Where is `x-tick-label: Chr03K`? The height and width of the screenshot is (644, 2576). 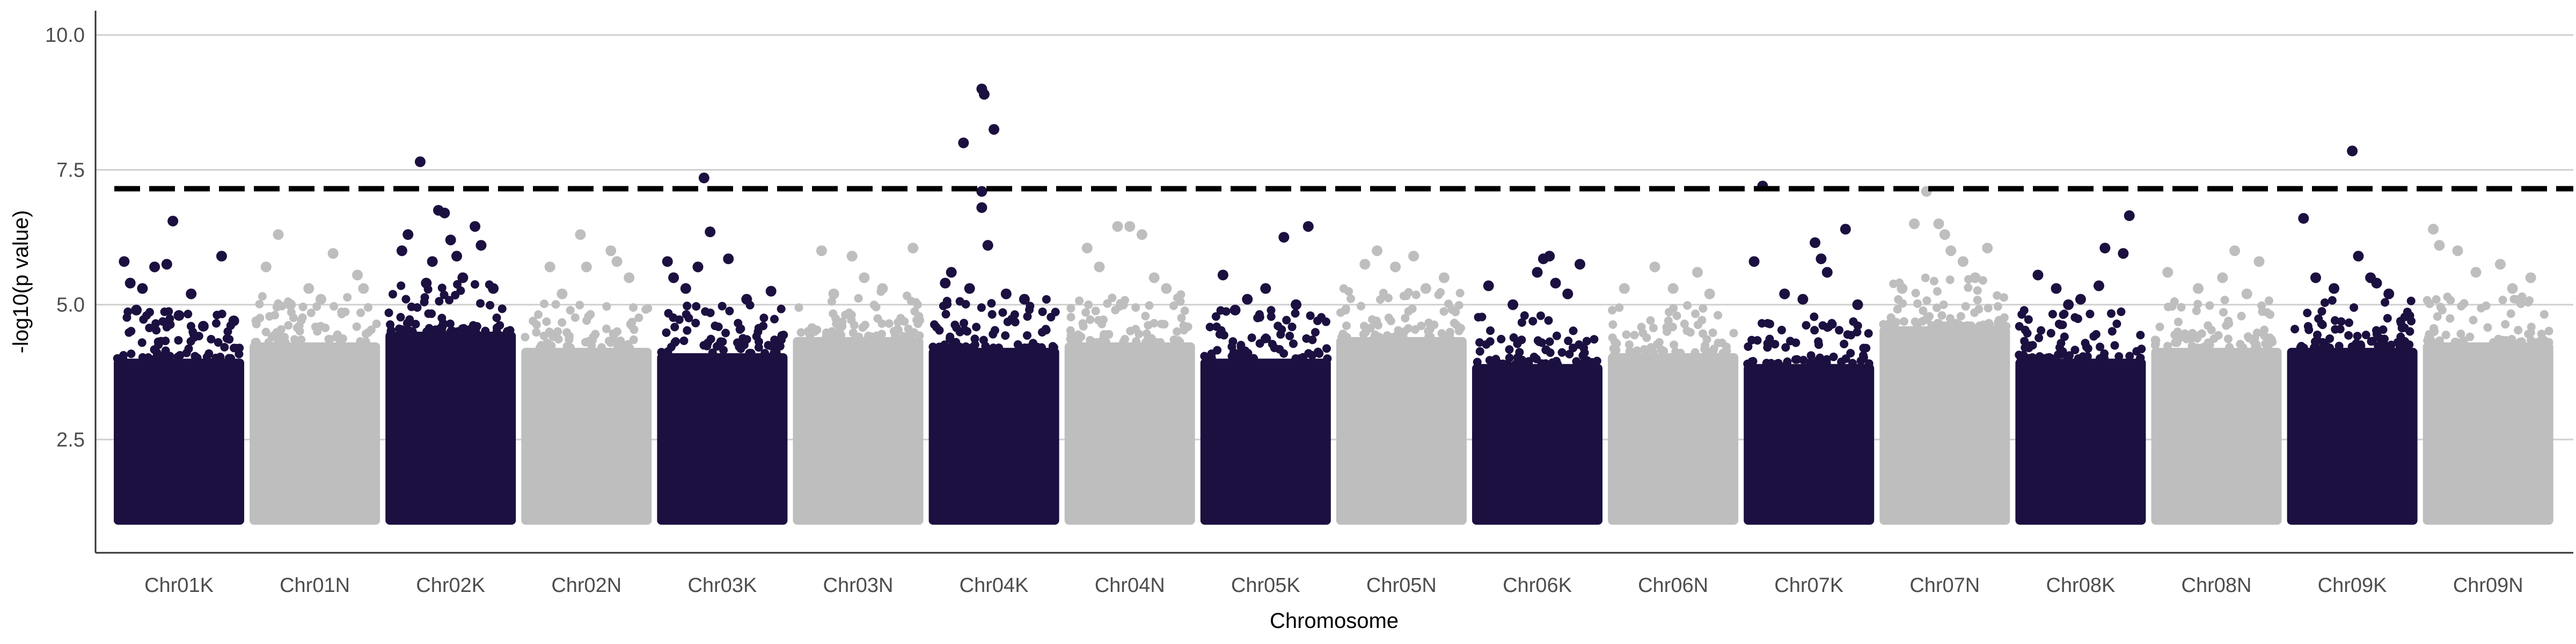
x-tick-label: Chr03K is located at coordinates (722, 585).